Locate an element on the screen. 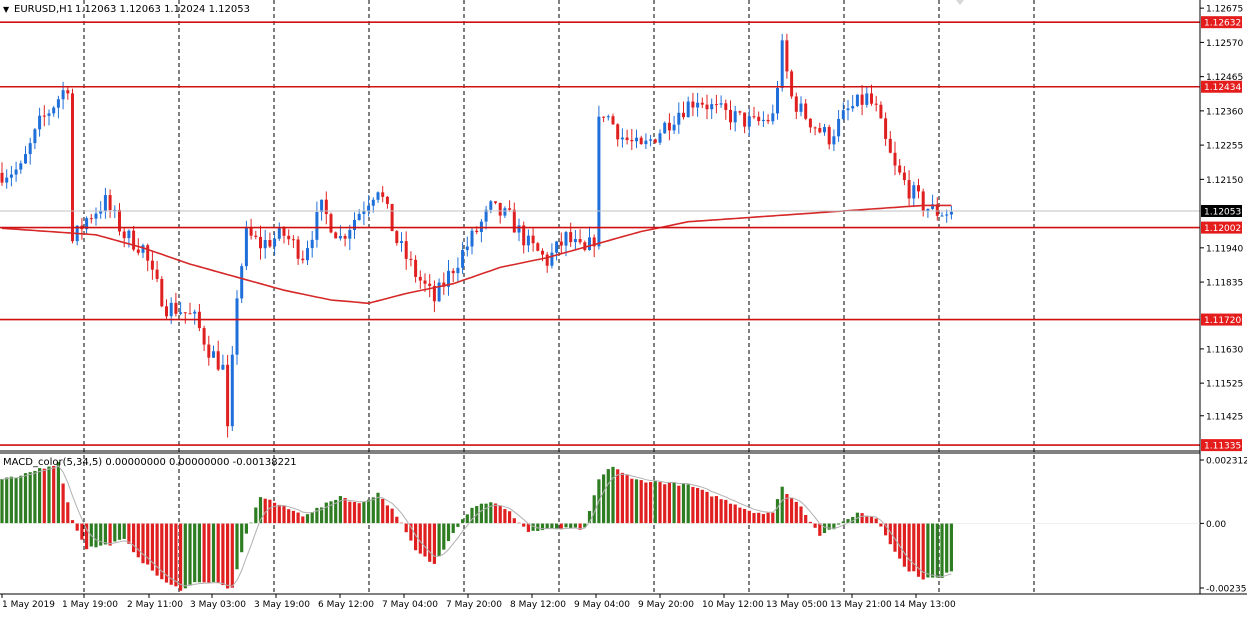  price-tick-label: 1.12465 is located at coordinates (1224, 78).